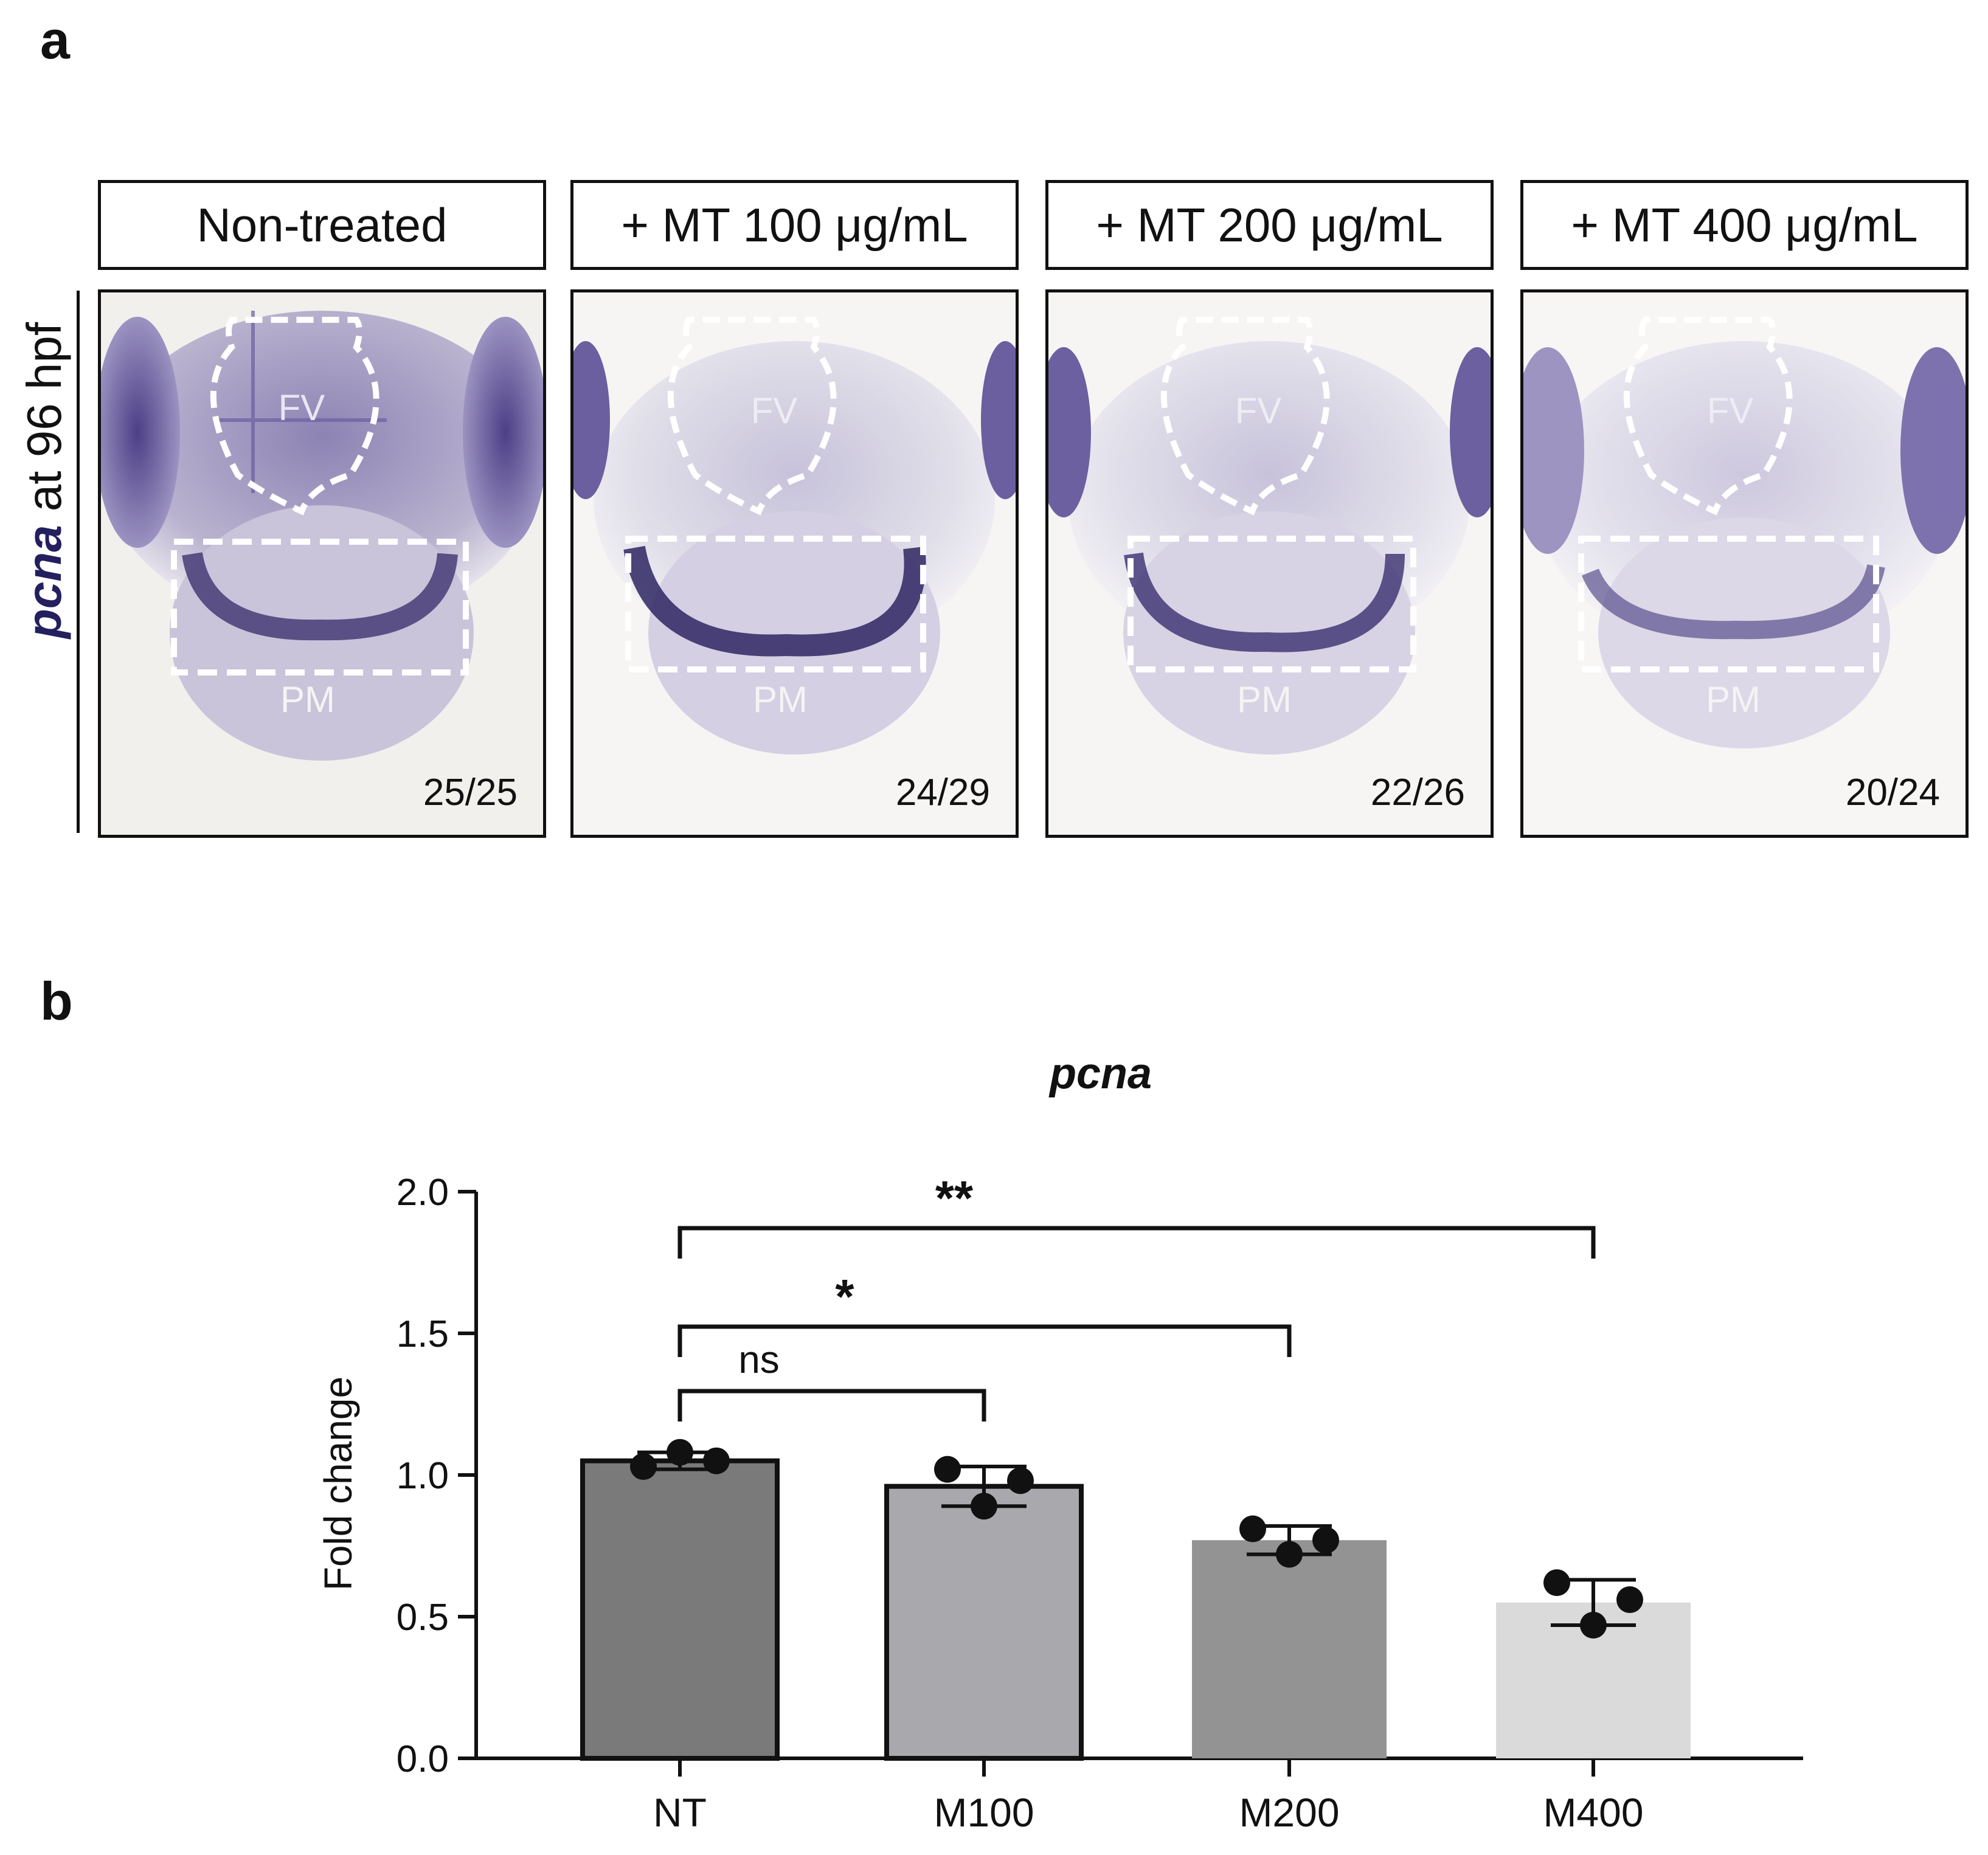 The image size is (1988, 1855). I want to click on bar-m100, so click(984, 1622).